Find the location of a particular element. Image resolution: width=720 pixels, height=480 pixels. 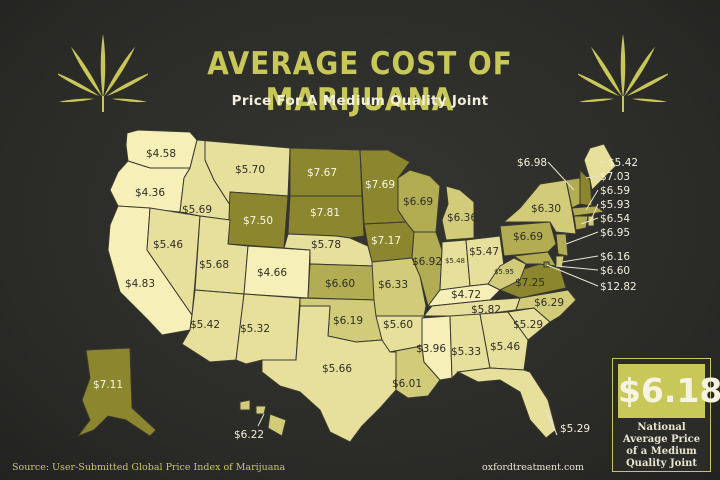

price-label-nm: $5.32 is located at coordinates (255, 329).